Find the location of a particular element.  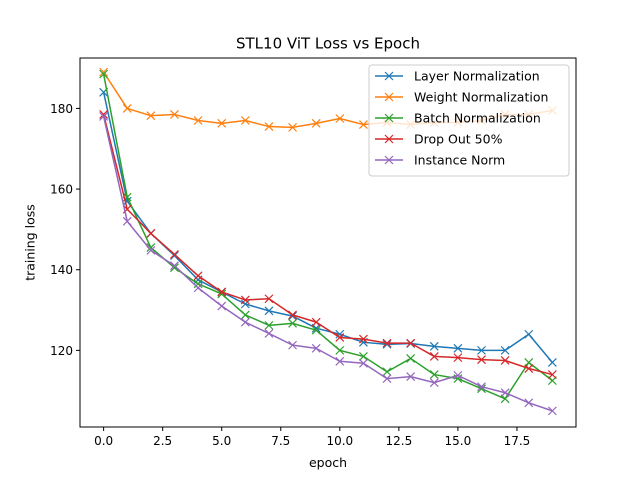

legend-item: Drop Out 50% is located at coordinates (439, 139).